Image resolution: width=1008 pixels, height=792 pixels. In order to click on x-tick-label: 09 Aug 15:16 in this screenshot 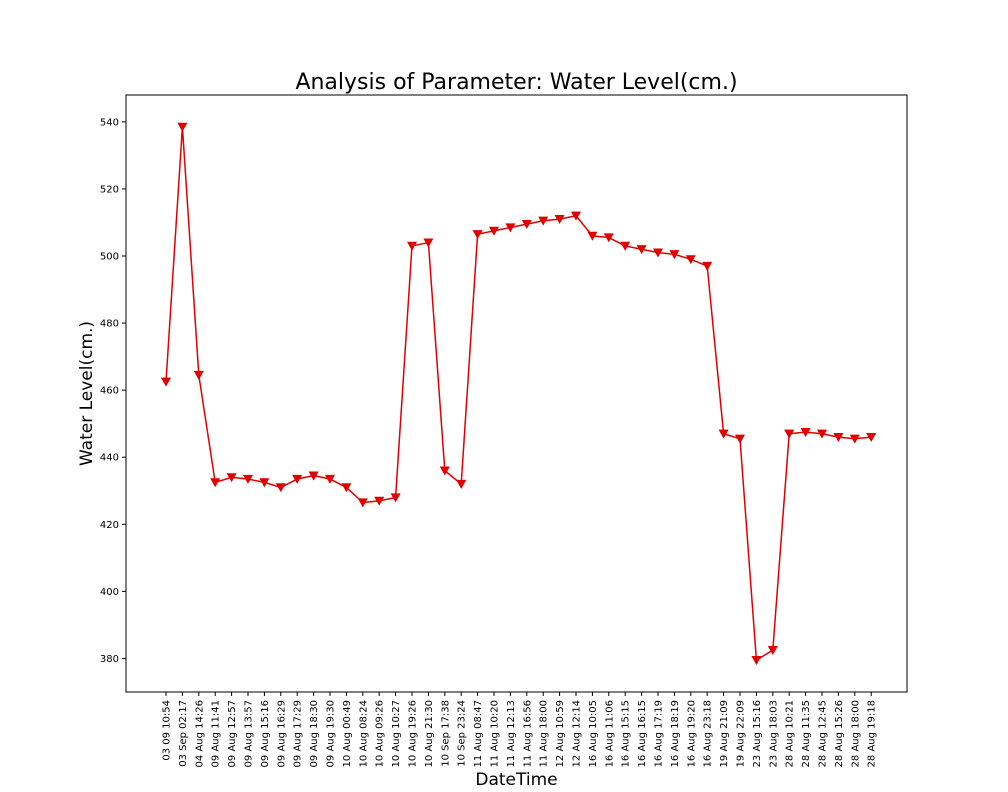, I will do `click(265, 733)`.